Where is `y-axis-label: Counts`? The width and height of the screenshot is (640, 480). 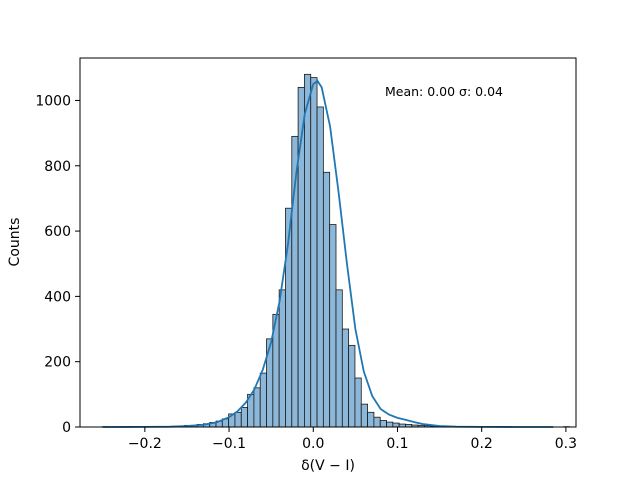
y-axis-label: Counts is located at coordinates (15, 242).